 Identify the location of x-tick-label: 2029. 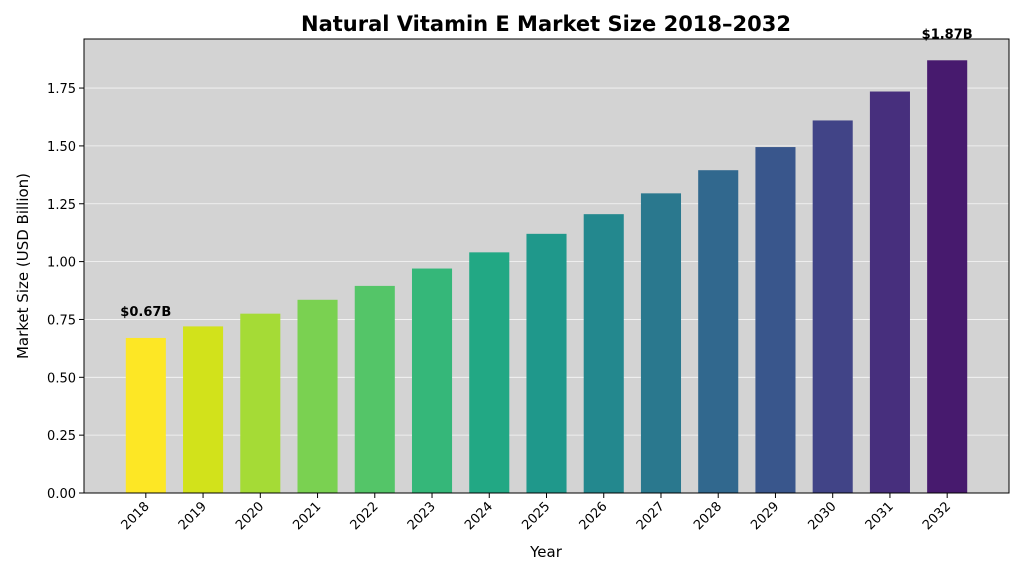
(765, 516).